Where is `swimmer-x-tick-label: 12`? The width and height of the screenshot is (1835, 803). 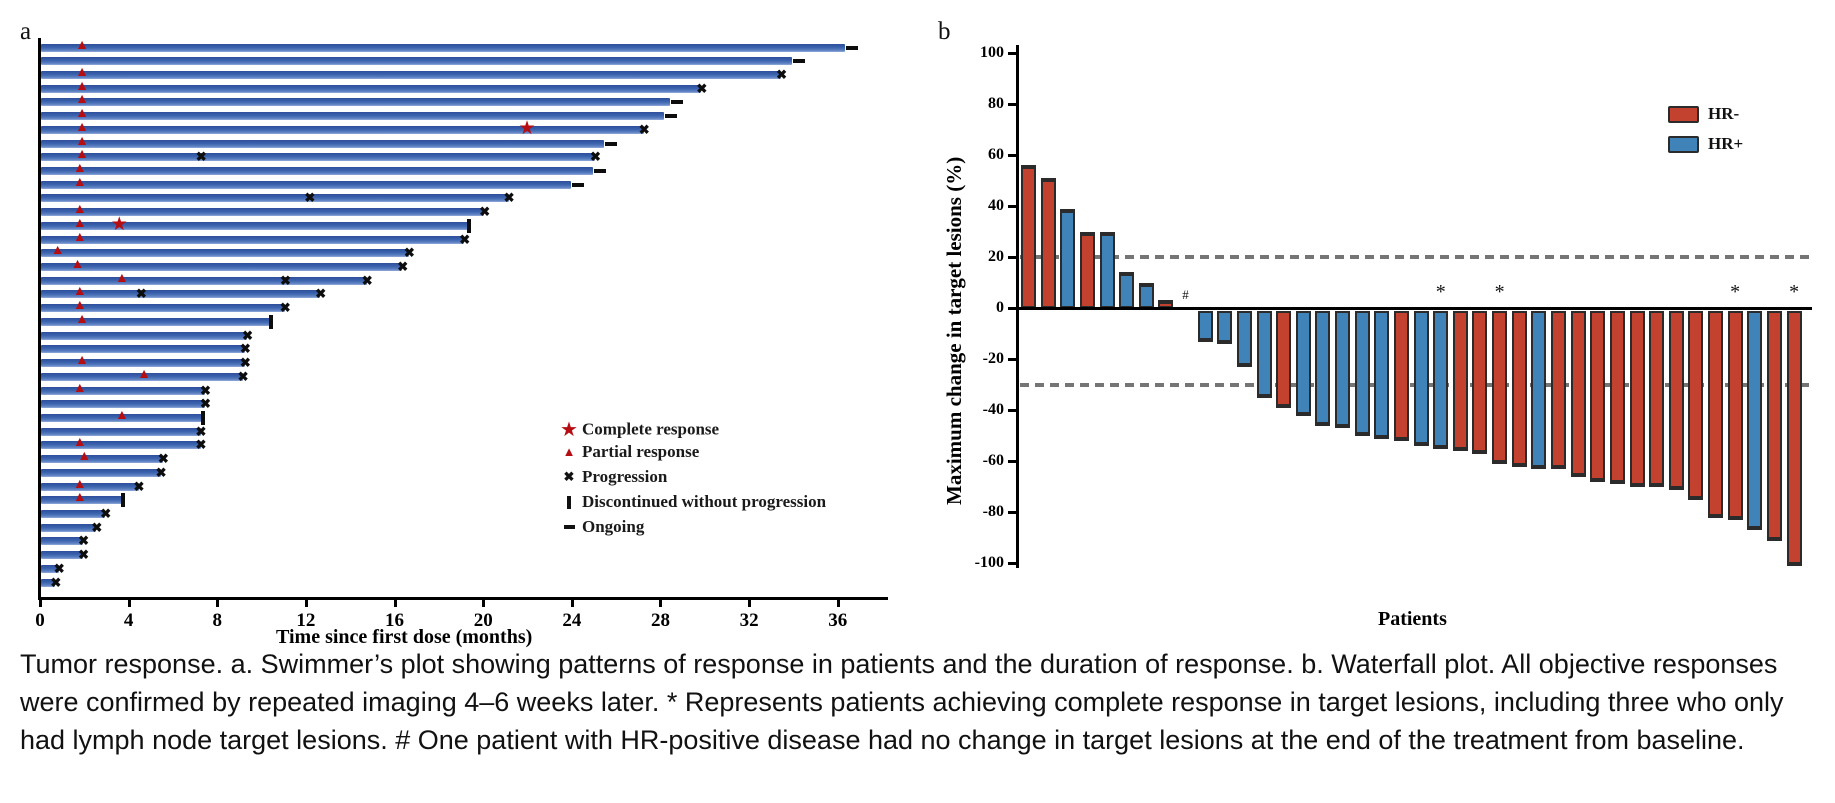 swimmer-x-tick-label: 12 is located at coordinates (306, 620).